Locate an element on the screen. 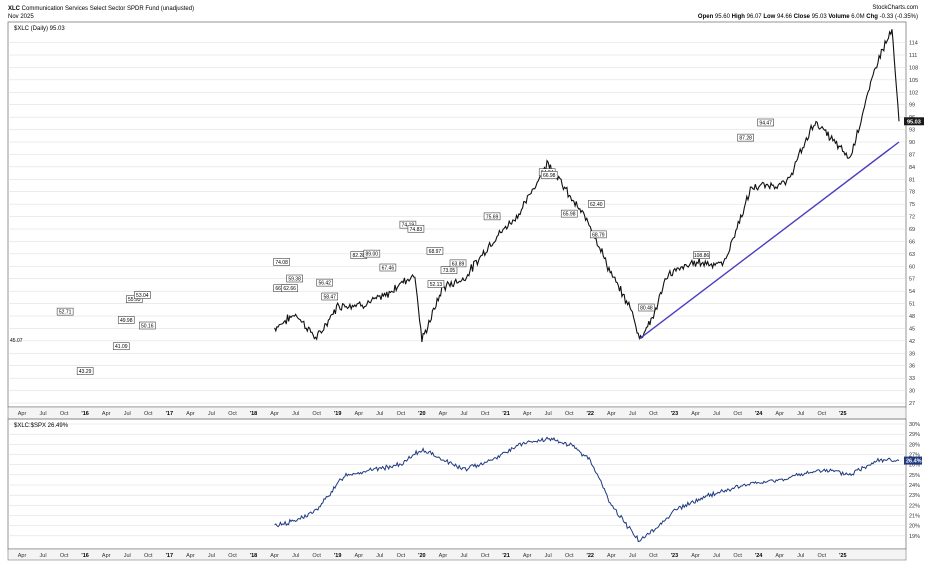  price-y-tick: 42 is located at coordinates (912, 342).